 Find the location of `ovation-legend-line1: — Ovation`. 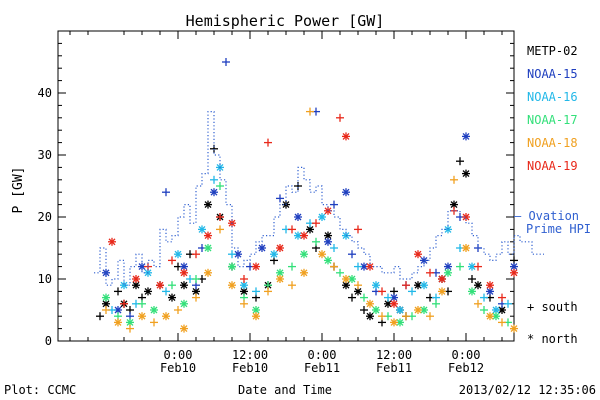

ovation-legend-line1: — Ovation is located at coordinates (546, 216).